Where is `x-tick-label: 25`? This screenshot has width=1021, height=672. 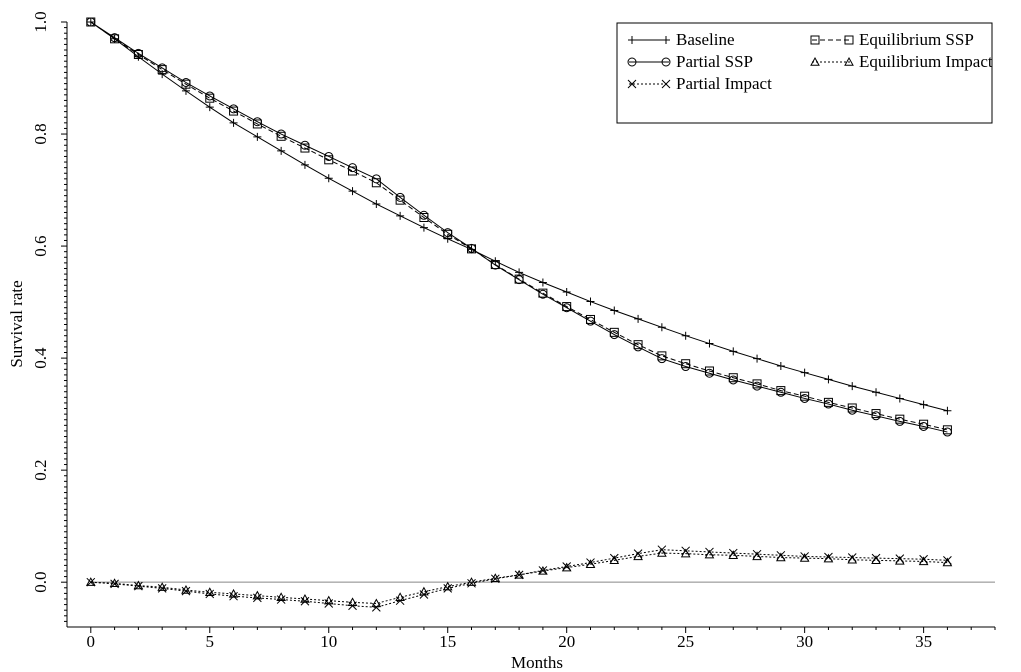 x-tick-label: 25 is located at coordinates (685, 641).